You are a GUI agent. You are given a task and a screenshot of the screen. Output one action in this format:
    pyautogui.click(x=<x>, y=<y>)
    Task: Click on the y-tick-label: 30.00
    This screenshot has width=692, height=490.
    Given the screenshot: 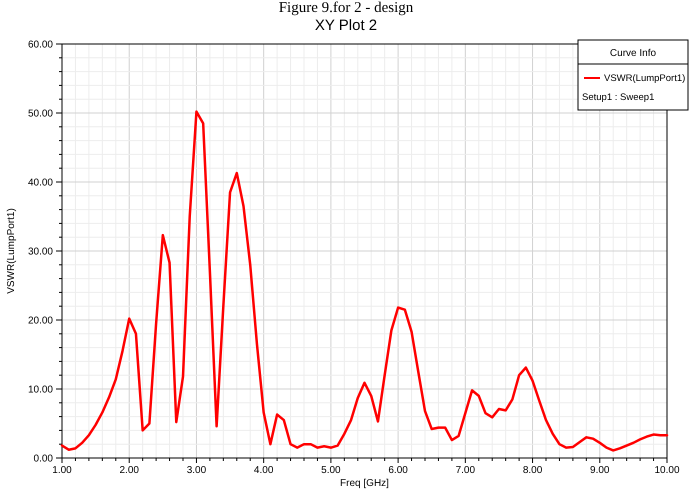 What is the action you would take?
    pyautogui.click(x=41, y=252)
    